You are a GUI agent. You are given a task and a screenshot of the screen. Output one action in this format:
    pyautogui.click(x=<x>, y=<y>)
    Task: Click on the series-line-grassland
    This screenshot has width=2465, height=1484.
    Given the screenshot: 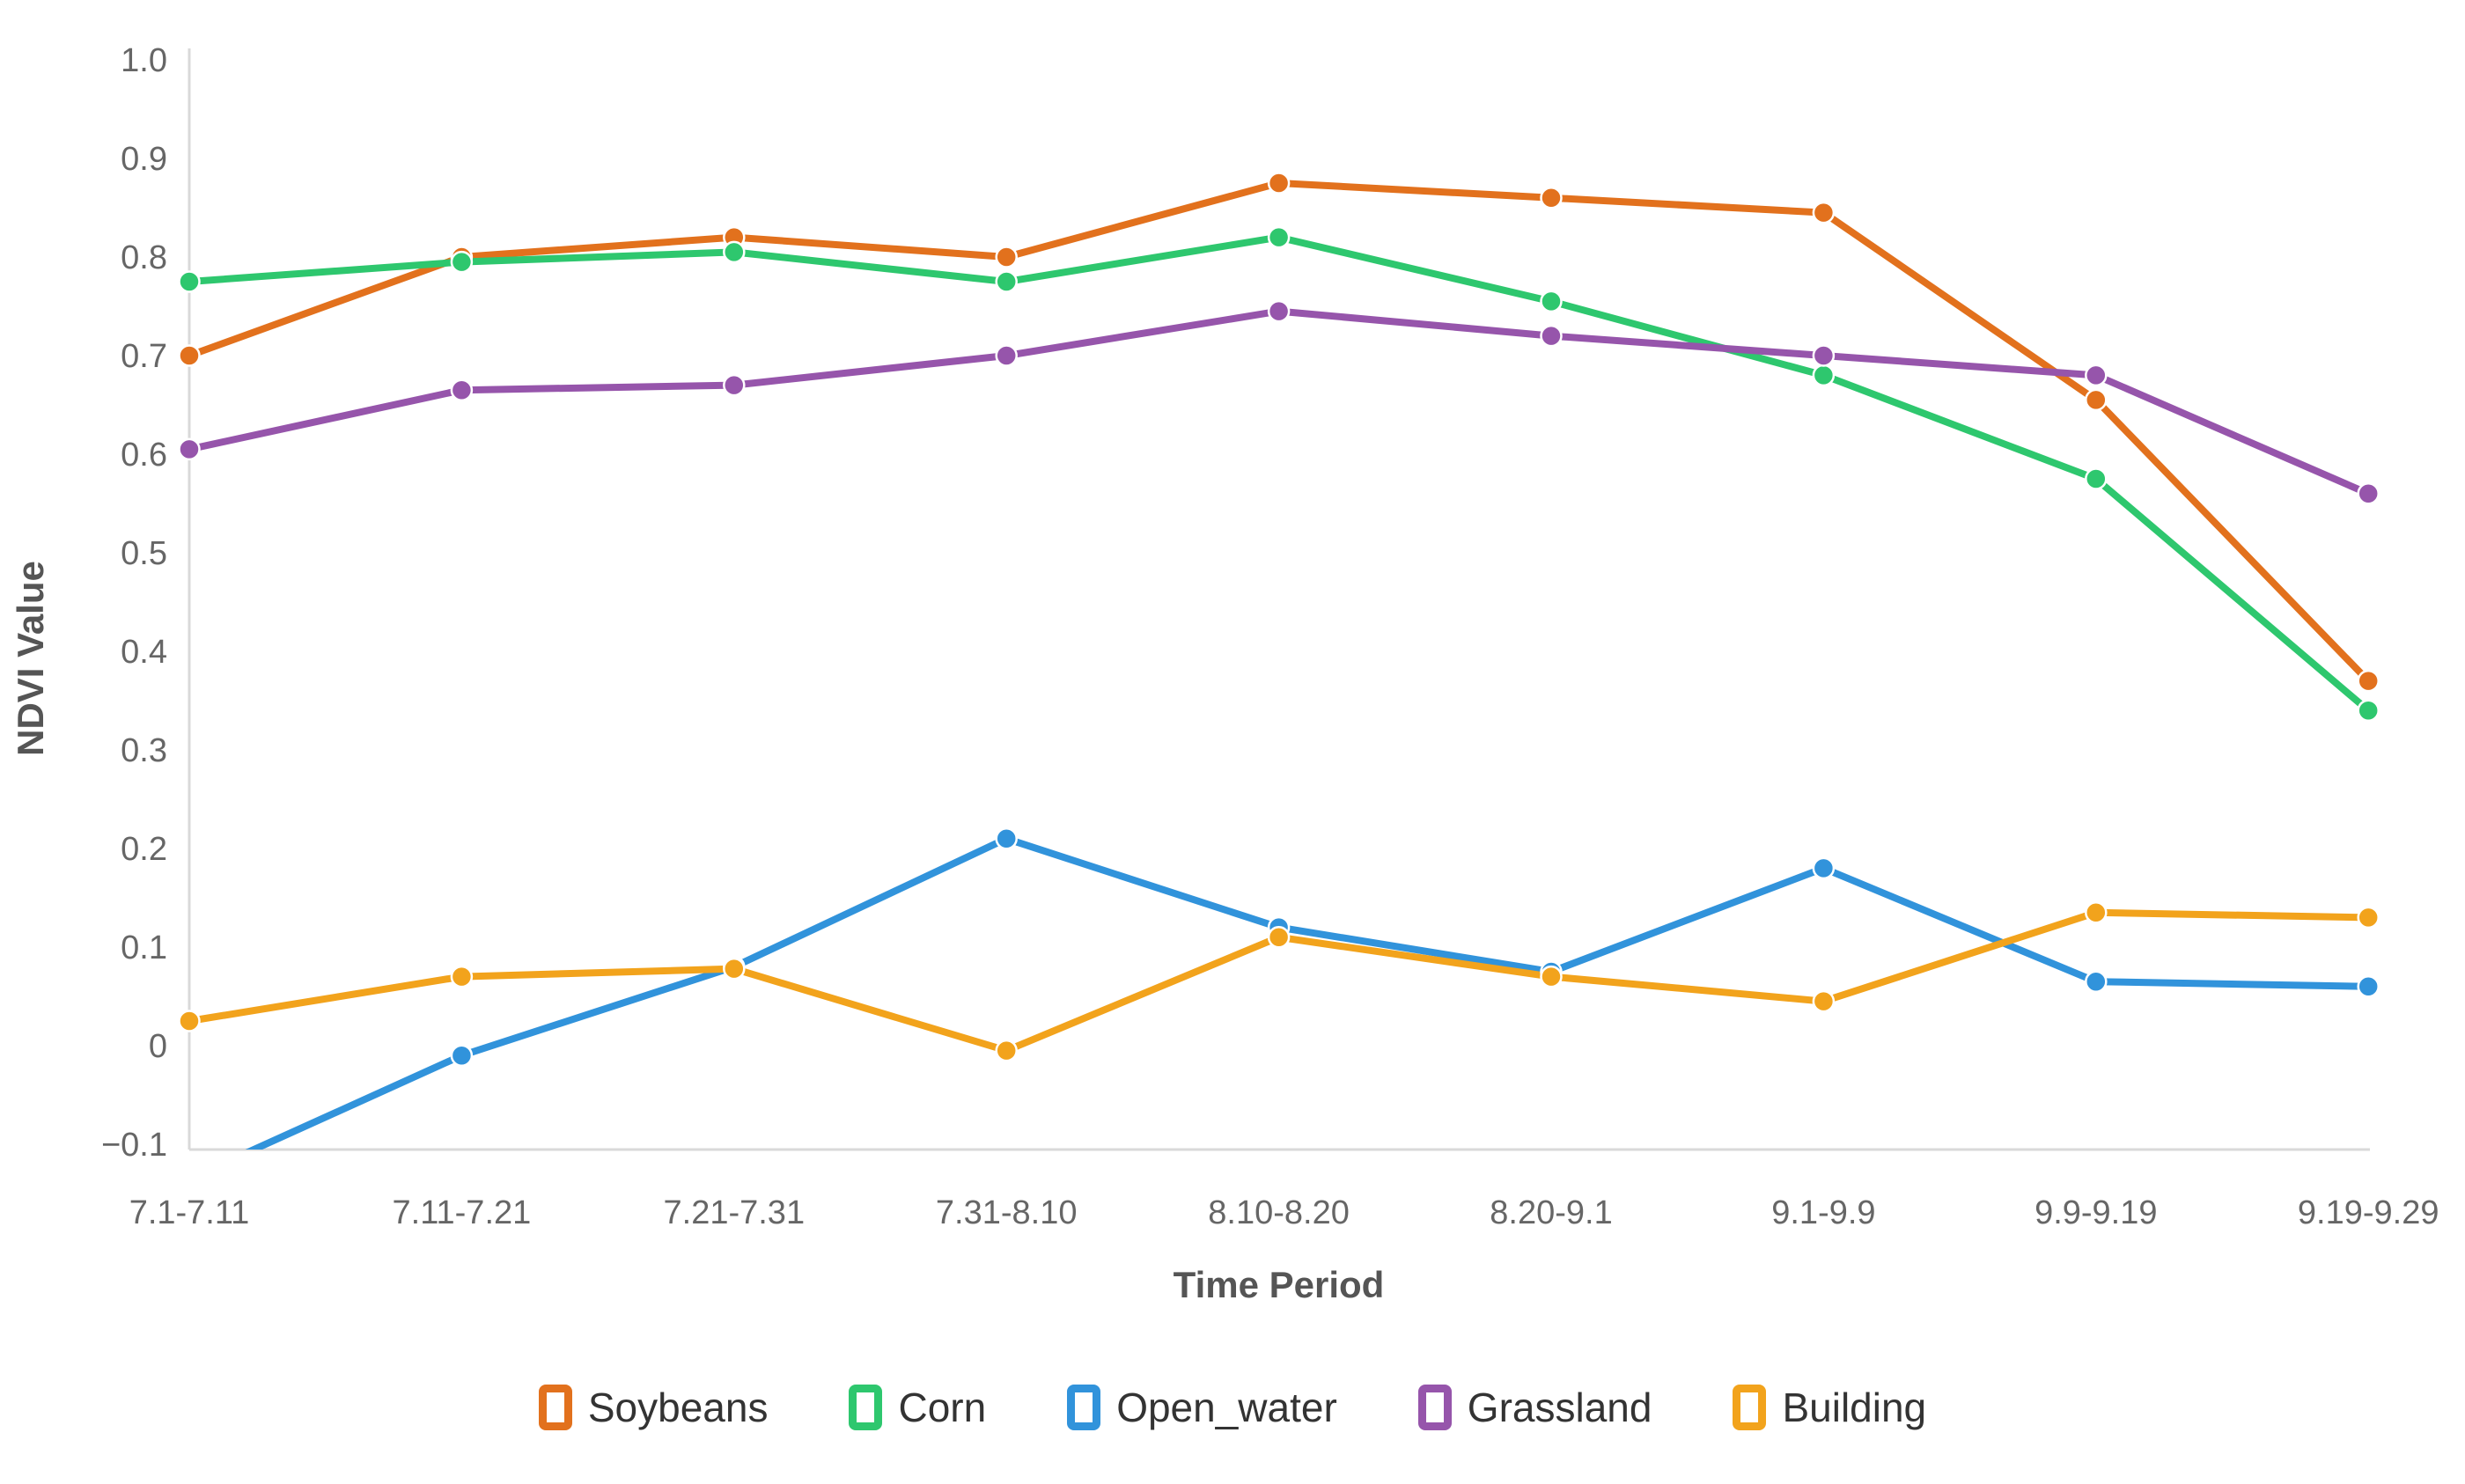 What is the action you would take?
    pyautogui.click(x=1279, y=402)
    